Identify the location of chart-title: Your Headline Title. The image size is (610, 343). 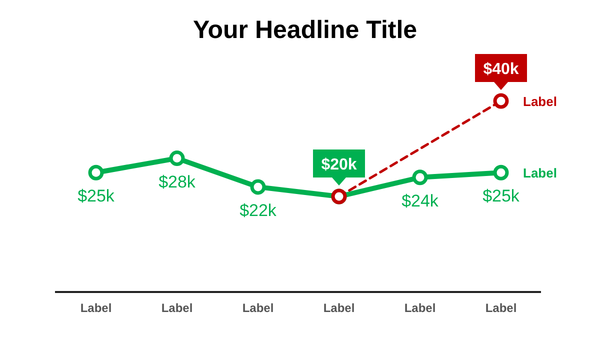
(305, 30).